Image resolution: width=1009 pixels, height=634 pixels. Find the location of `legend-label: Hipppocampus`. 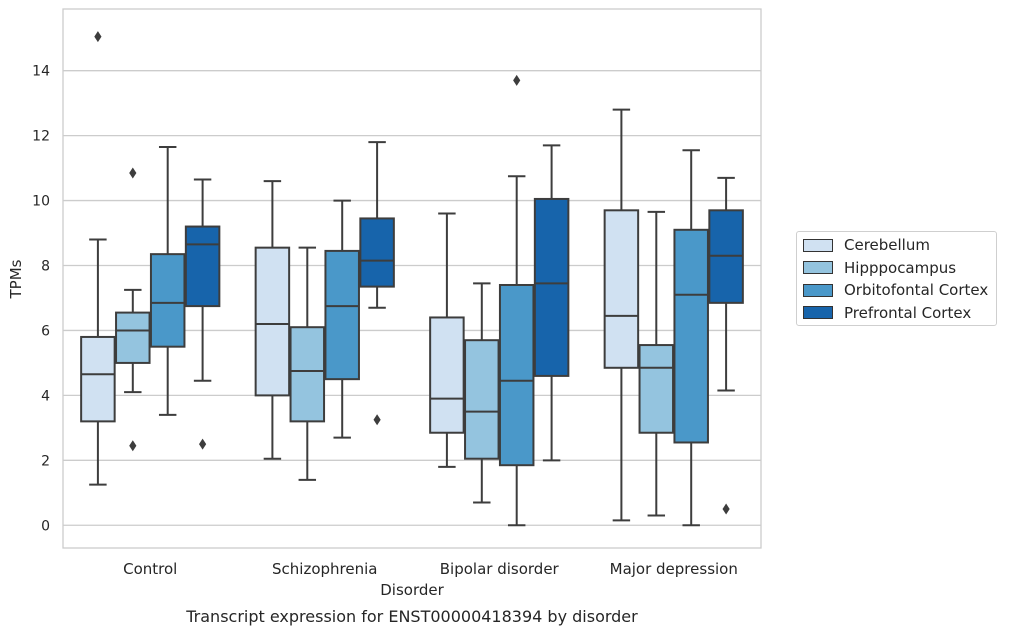

legend-label: Hipppocampus is located at coordinates (900, 267).